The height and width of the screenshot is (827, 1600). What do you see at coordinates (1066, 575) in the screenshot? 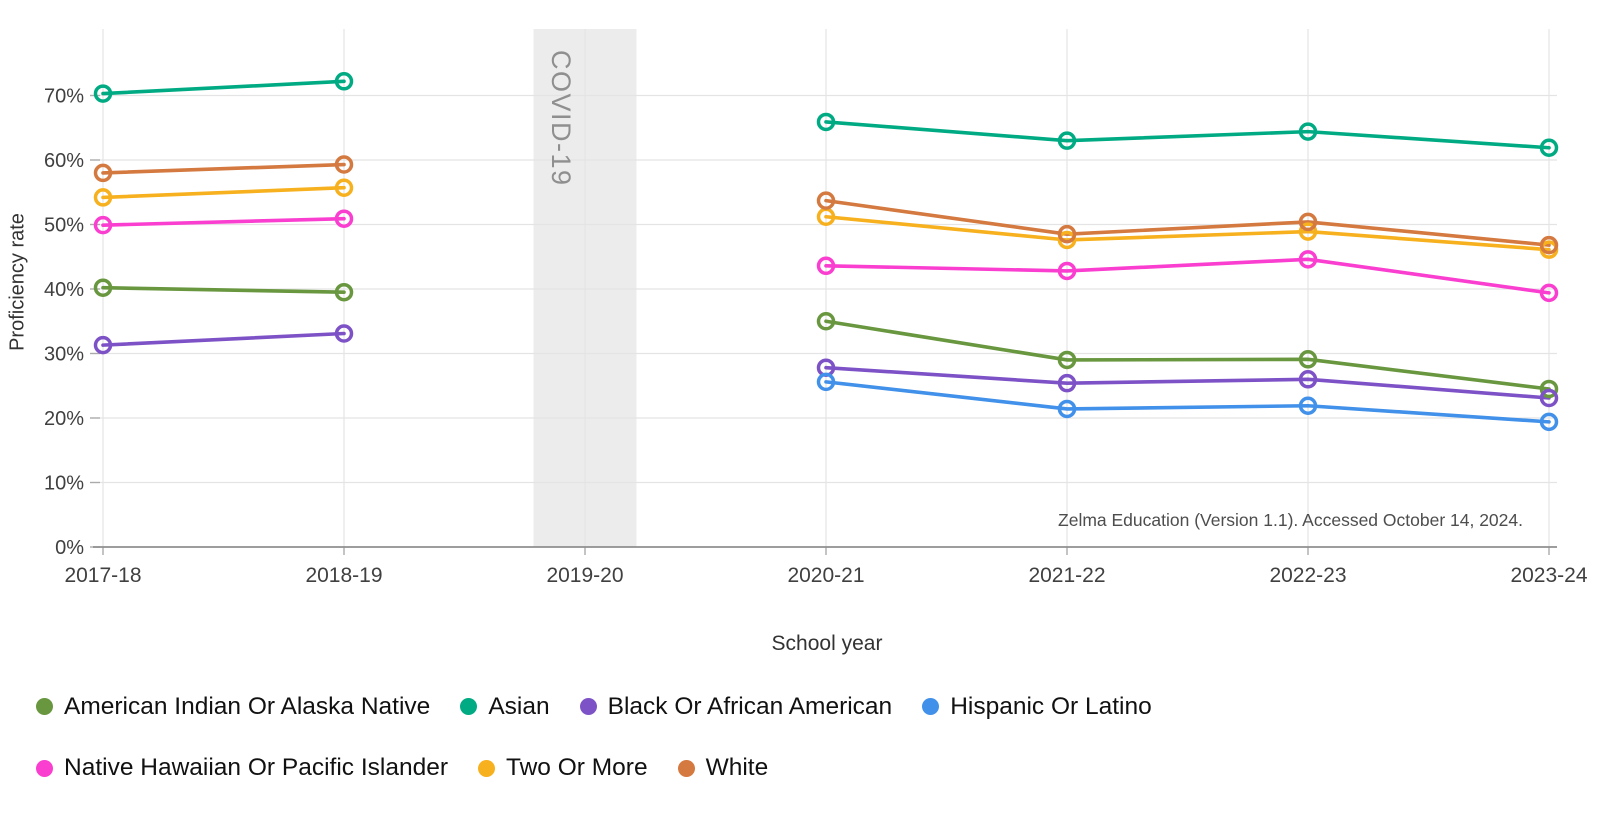
I see `x-tick-label-2021-22: 2021-22` at bounding box center [1066, 575].